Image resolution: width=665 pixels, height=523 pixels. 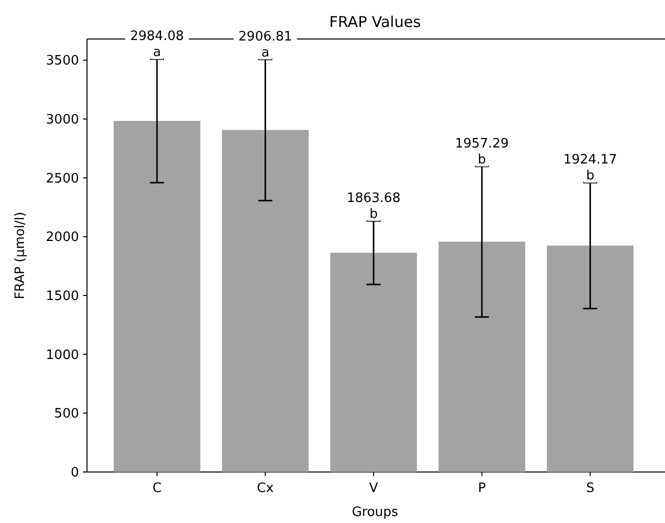 I want to click on y-tick-label: 3000, so click(x=62, y=120).